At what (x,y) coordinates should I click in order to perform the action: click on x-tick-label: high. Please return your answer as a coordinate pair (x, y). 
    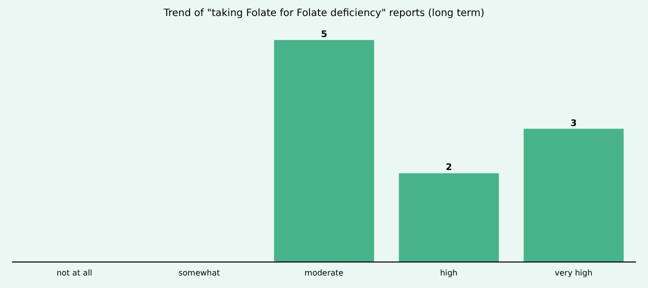
    Looking at the image, I should click on (449, 273).